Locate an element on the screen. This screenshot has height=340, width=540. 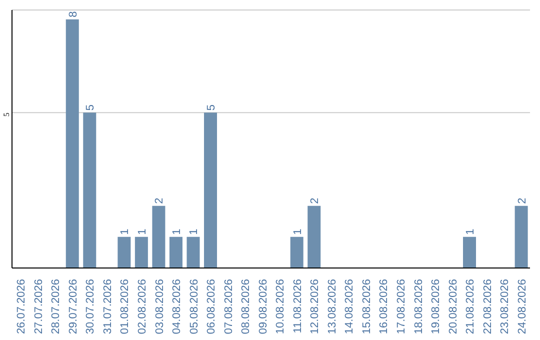
x-tick-label: 22.08.2026 is located at coordinates (488, 306).